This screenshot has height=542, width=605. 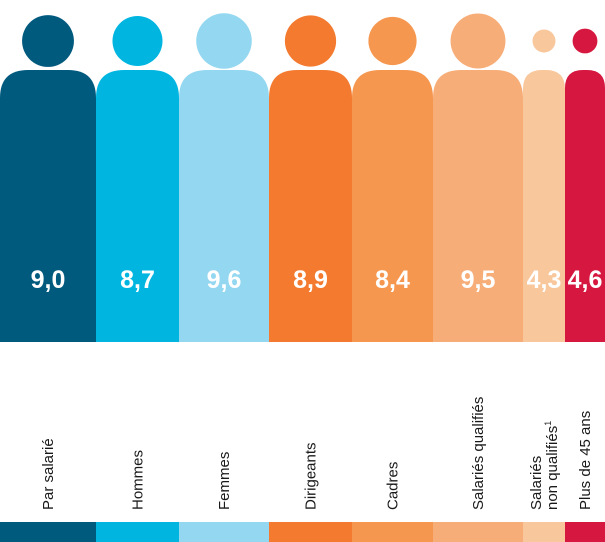 I want to click on category-label-1-0: Hommes, so click(x=138, y=480).